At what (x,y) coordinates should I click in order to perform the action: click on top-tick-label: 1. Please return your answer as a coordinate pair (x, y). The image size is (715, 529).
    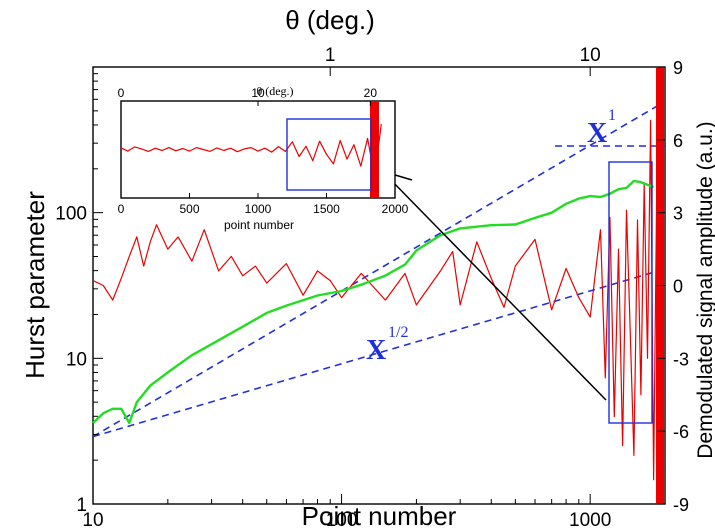
    Looking at the image, I should click on (330, 55).